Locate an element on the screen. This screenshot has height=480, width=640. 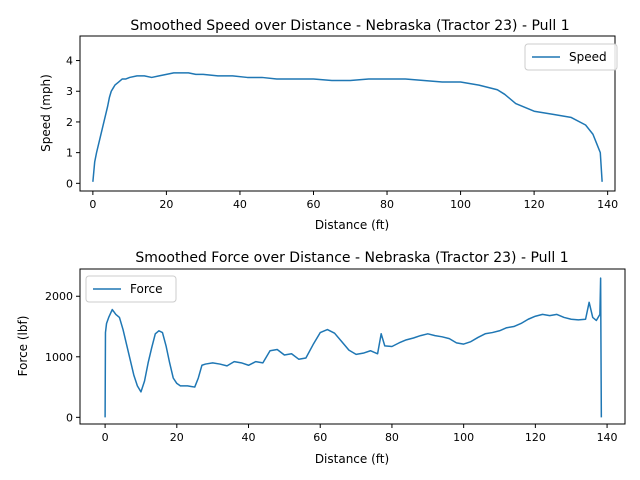
force-x-tick-label: 140 is located at coordinates (607, 437).